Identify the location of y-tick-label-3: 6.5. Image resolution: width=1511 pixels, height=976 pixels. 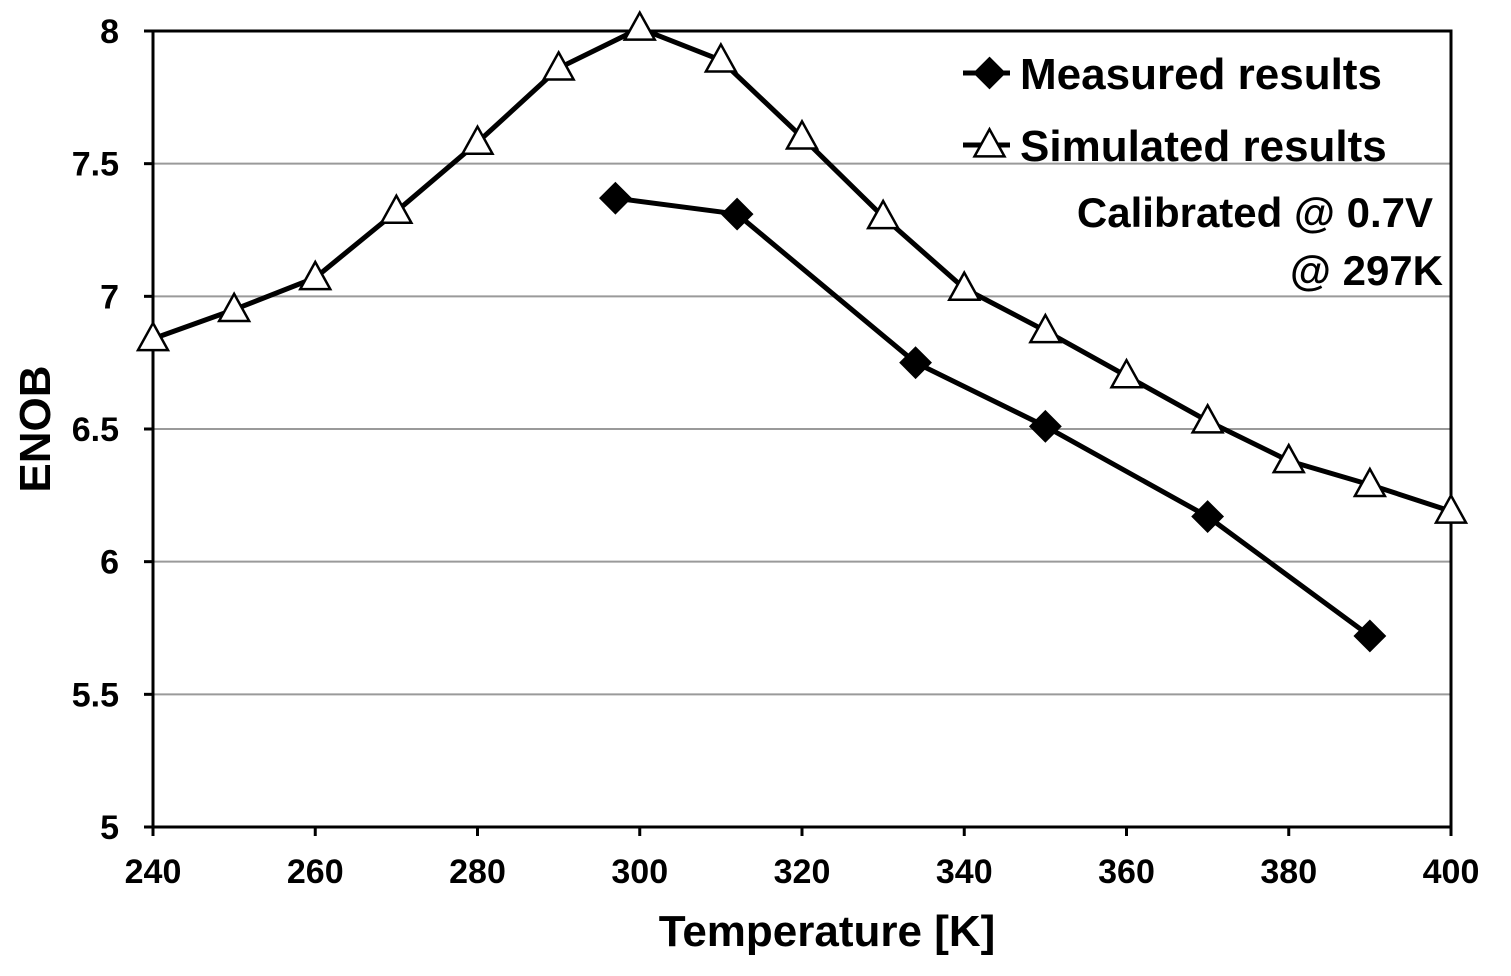
(95, 430).